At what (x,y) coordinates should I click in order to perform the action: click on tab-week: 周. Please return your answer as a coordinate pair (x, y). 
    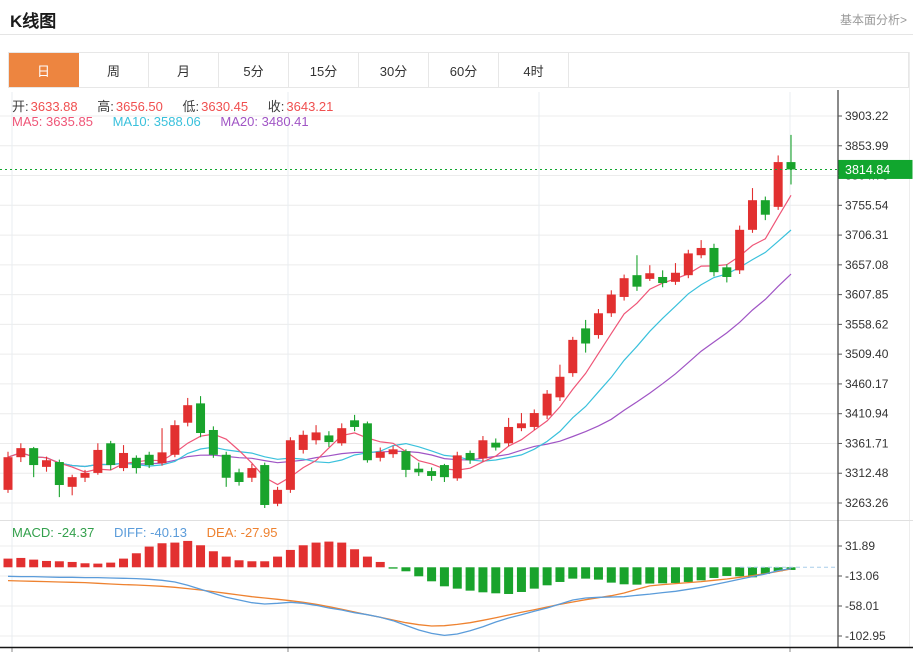
    Looking at the image, I should click on (114, 70).